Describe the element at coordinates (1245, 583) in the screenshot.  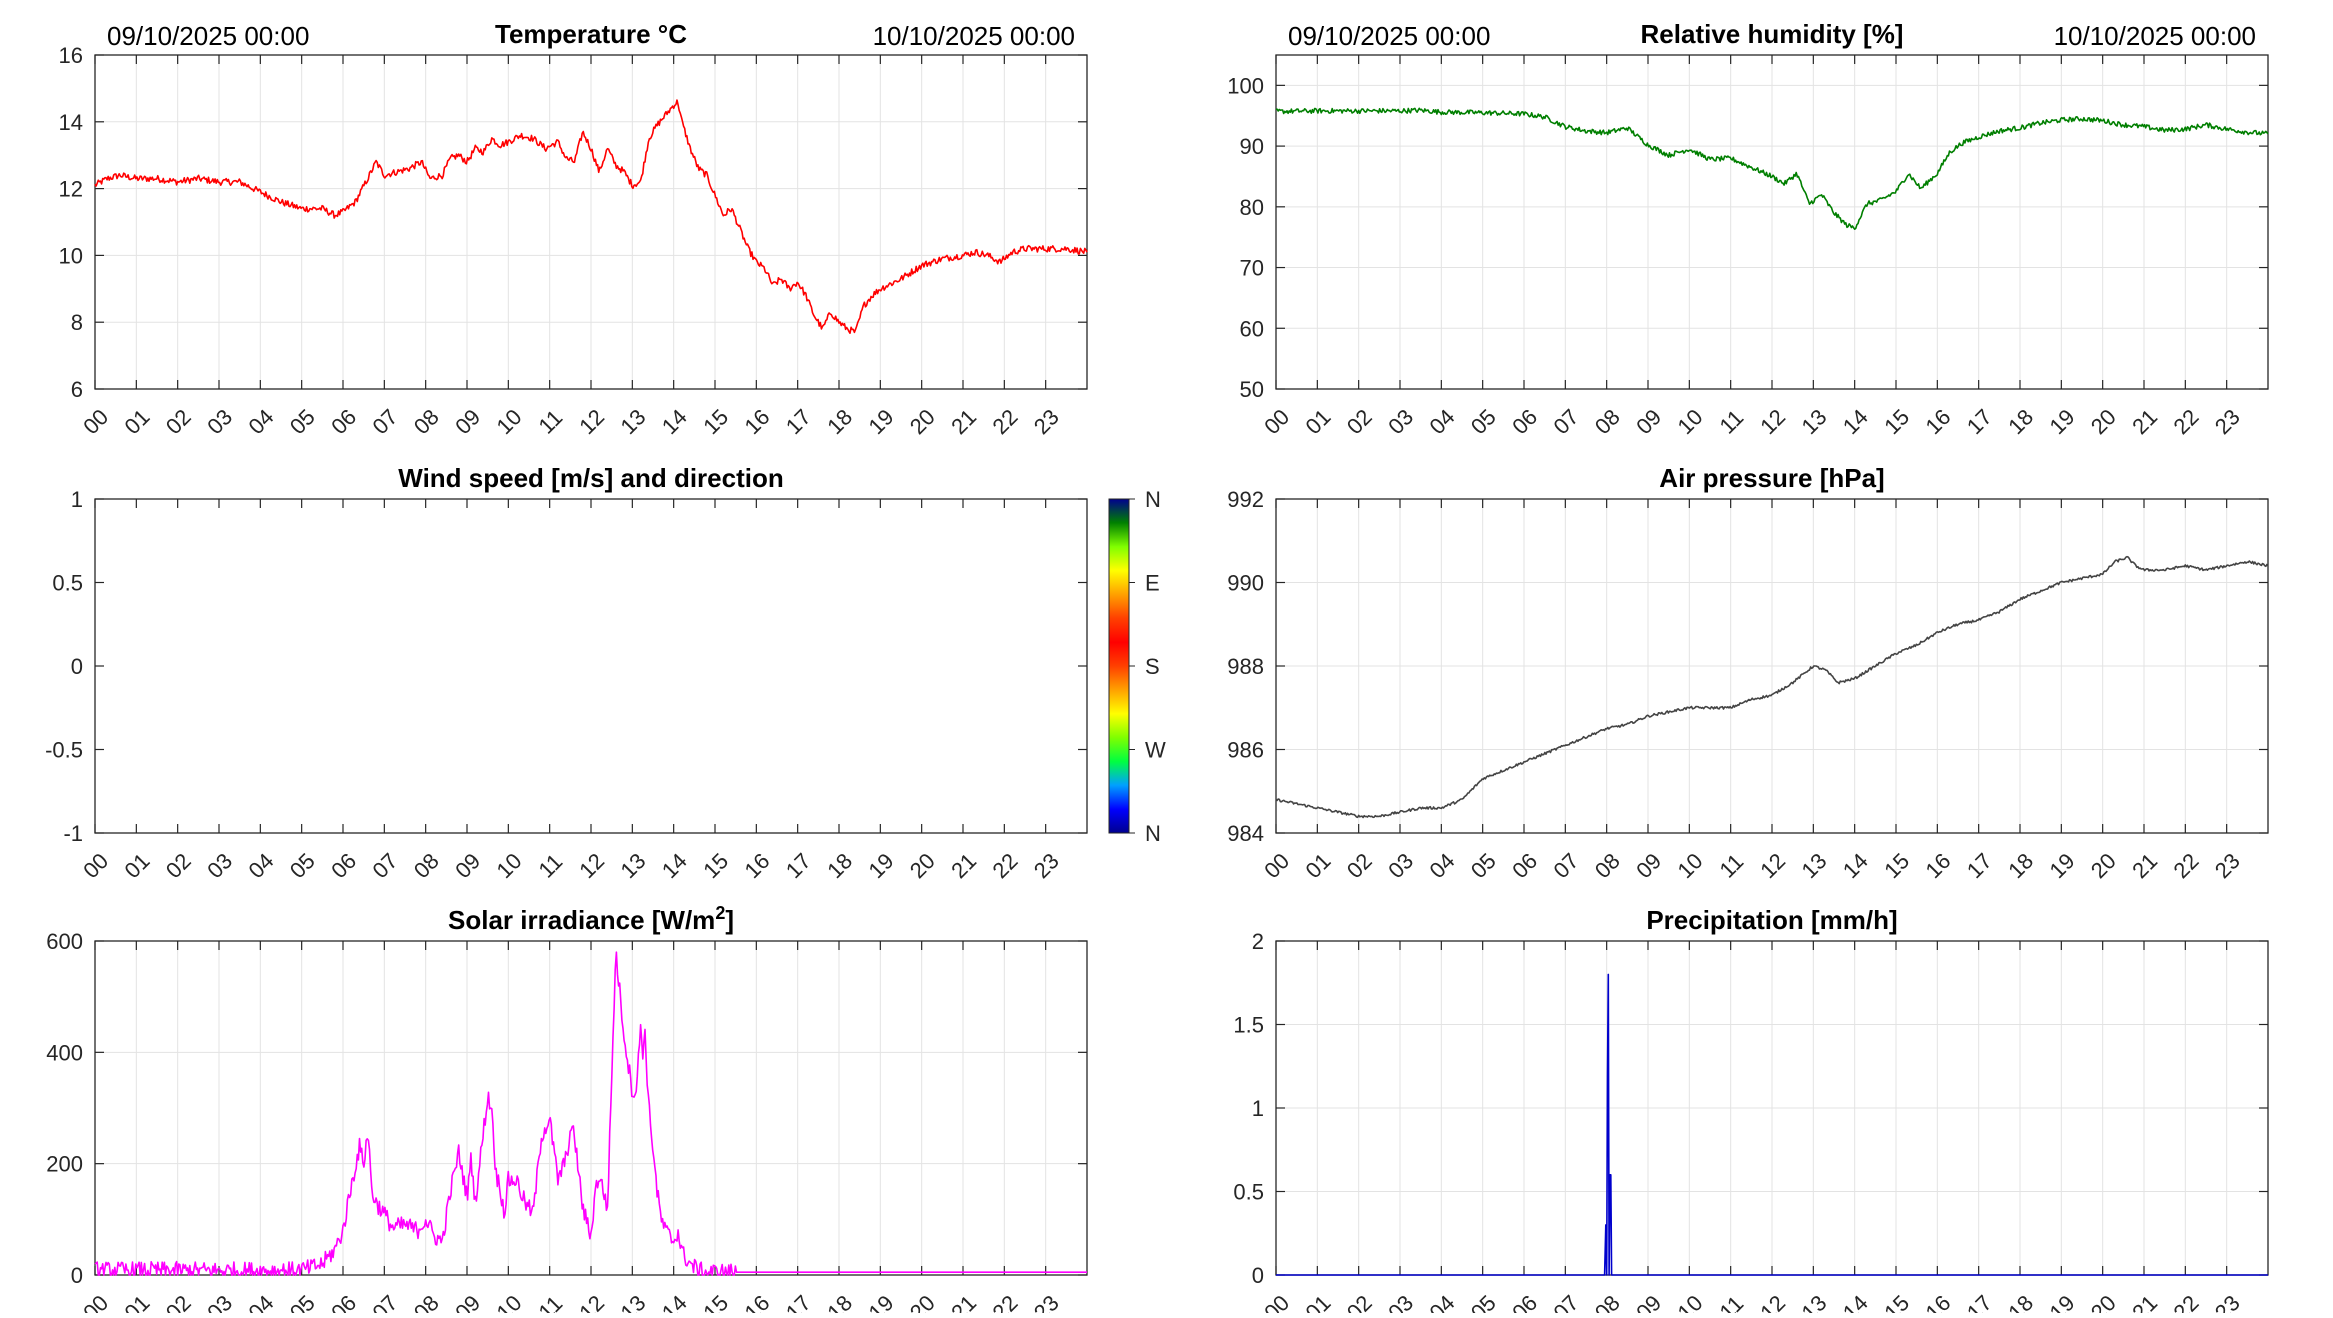
I see `y-tick-label: 990` at that location.